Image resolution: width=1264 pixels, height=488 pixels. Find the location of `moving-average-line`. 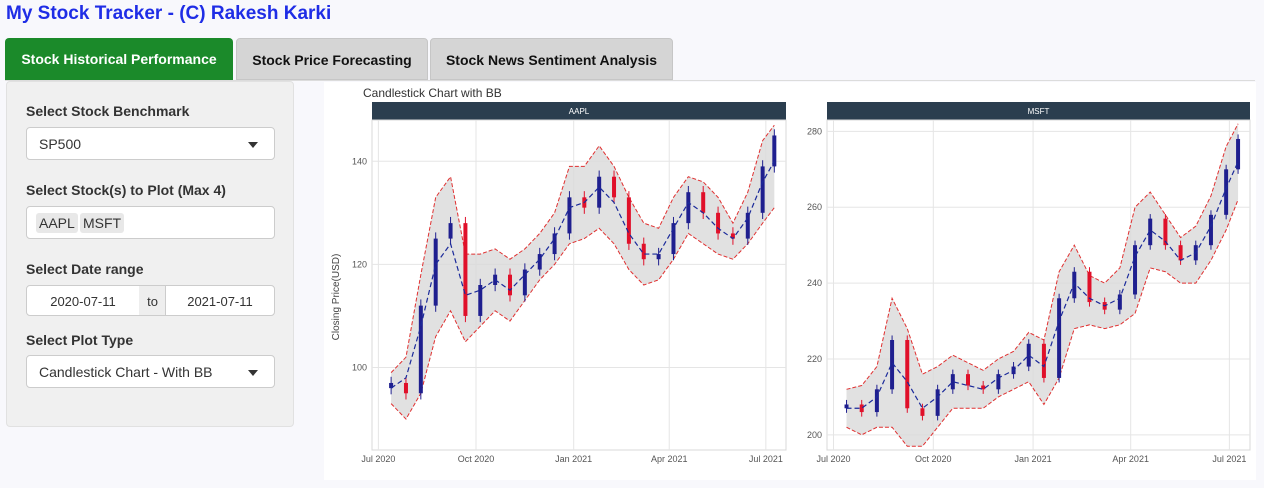

moving-average-line is located at coordinates (582, 274).